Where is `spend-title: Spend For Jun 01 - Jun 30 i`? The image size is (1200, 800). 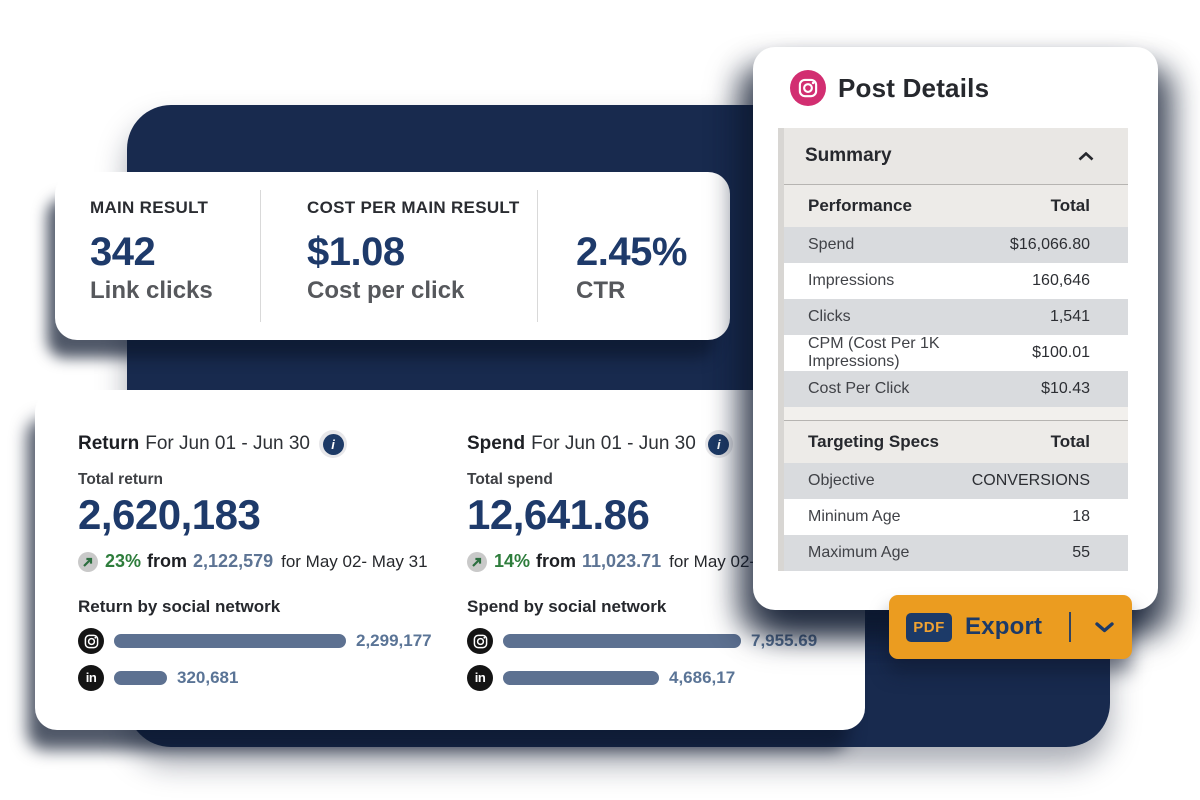 spend-title: Spend For Jun 01 - Jun 30 i is located at coordinates (666, 444).